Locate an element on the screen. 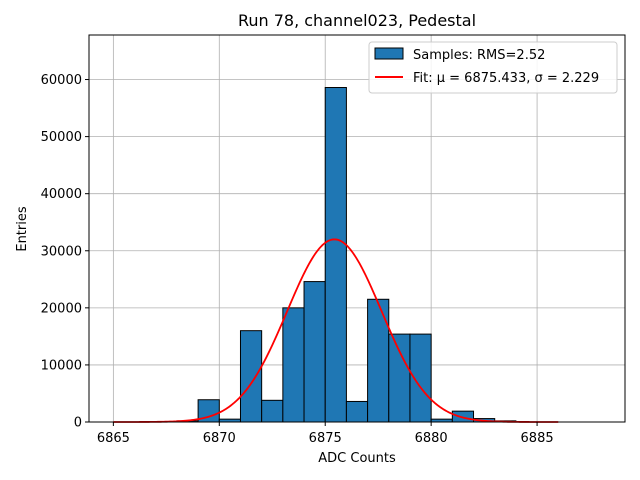  y-tick-label: 20000 is located at coordinates (61, 308).